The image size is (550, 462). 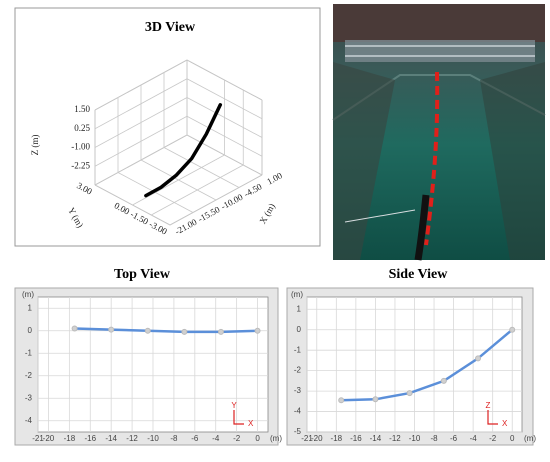 I want to click on curve-3d, so click(x=183, y=150).